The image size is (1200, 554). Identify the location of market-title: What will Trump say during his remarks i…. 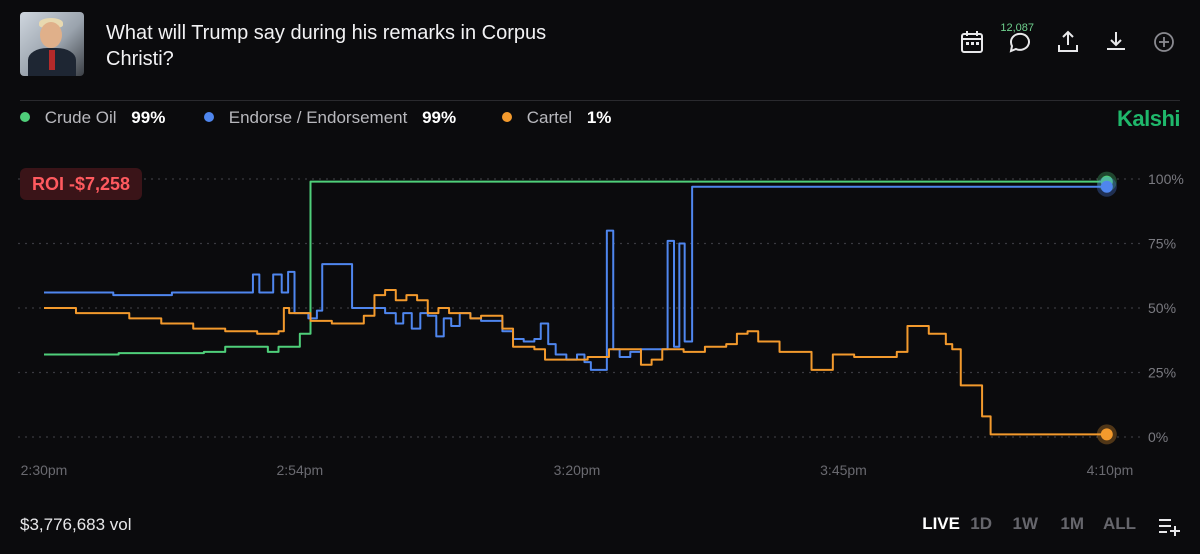
(326, 46).